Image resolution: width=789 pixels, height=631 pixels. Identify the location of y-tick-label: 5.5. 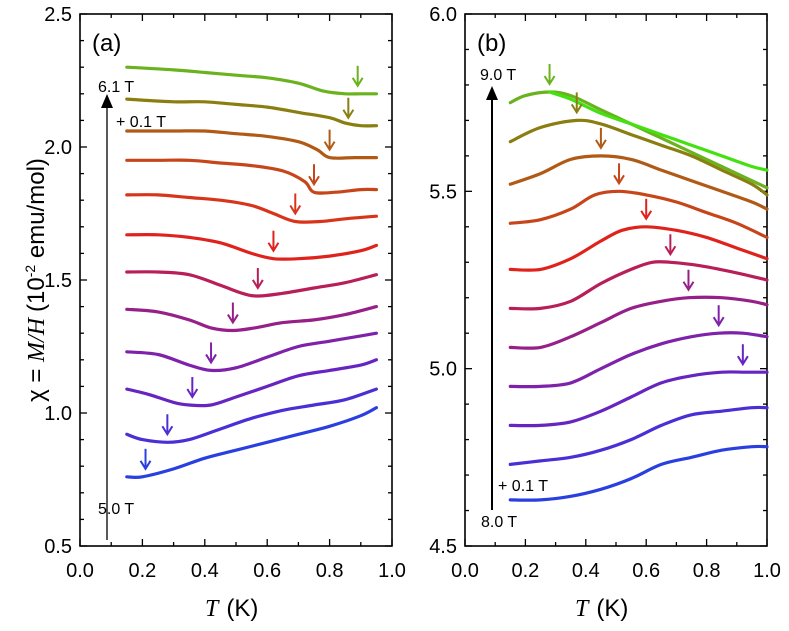
(443, 192).